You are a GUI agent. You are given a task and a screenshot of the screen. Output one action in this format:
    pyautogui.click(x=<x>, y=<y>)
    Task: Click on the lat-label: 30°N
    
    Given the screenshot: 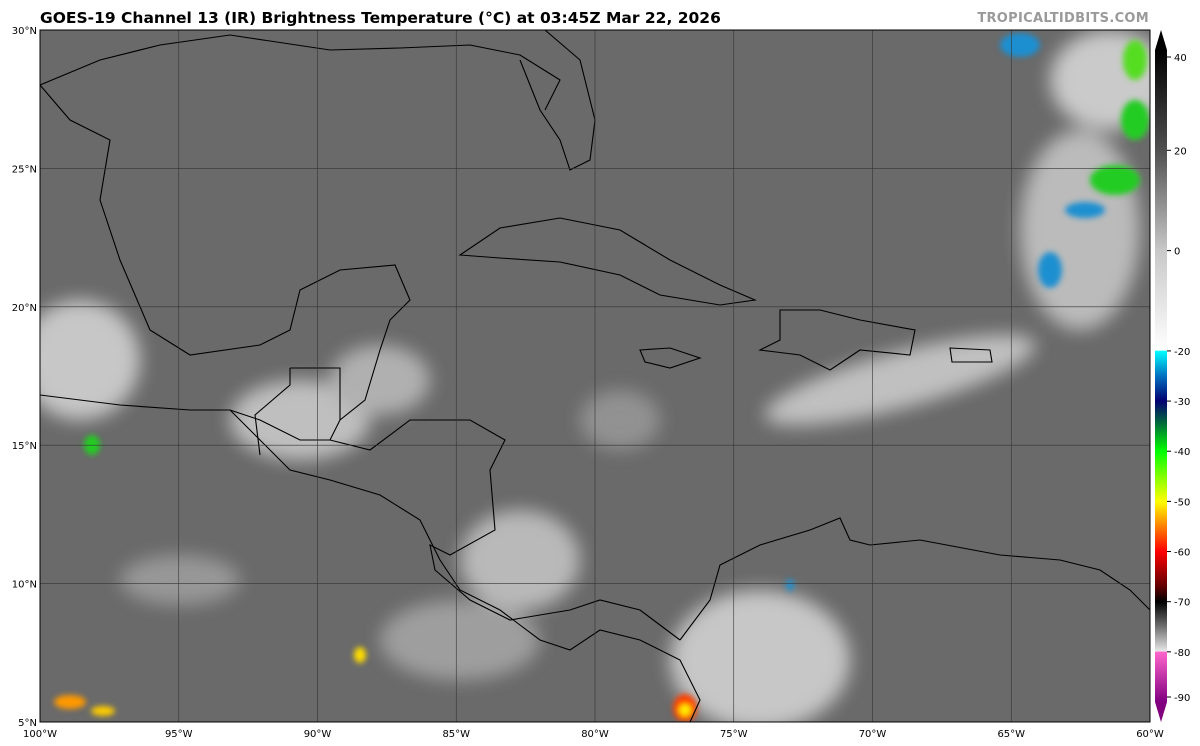 What is the action you would take?
    pyautogui.click(x=24, y=31)
    